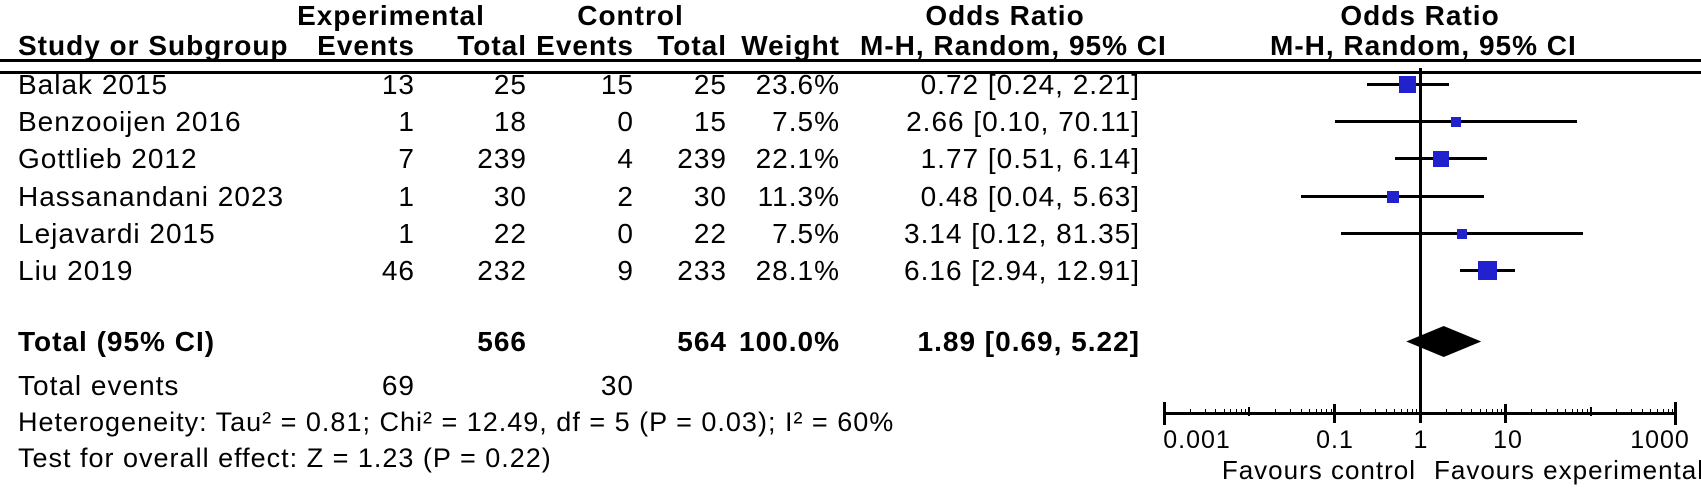 This screenshot has width=1701, height=489. I want to click on total-events-row: Total events 69 30, so click(850, 385).